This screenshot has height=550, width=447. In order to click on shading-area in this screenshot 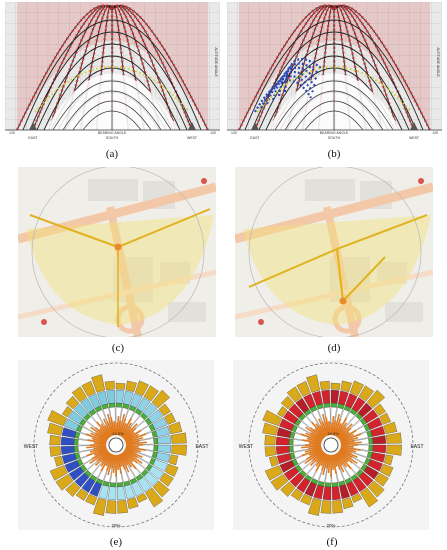, I will do `click(120, 270)`.